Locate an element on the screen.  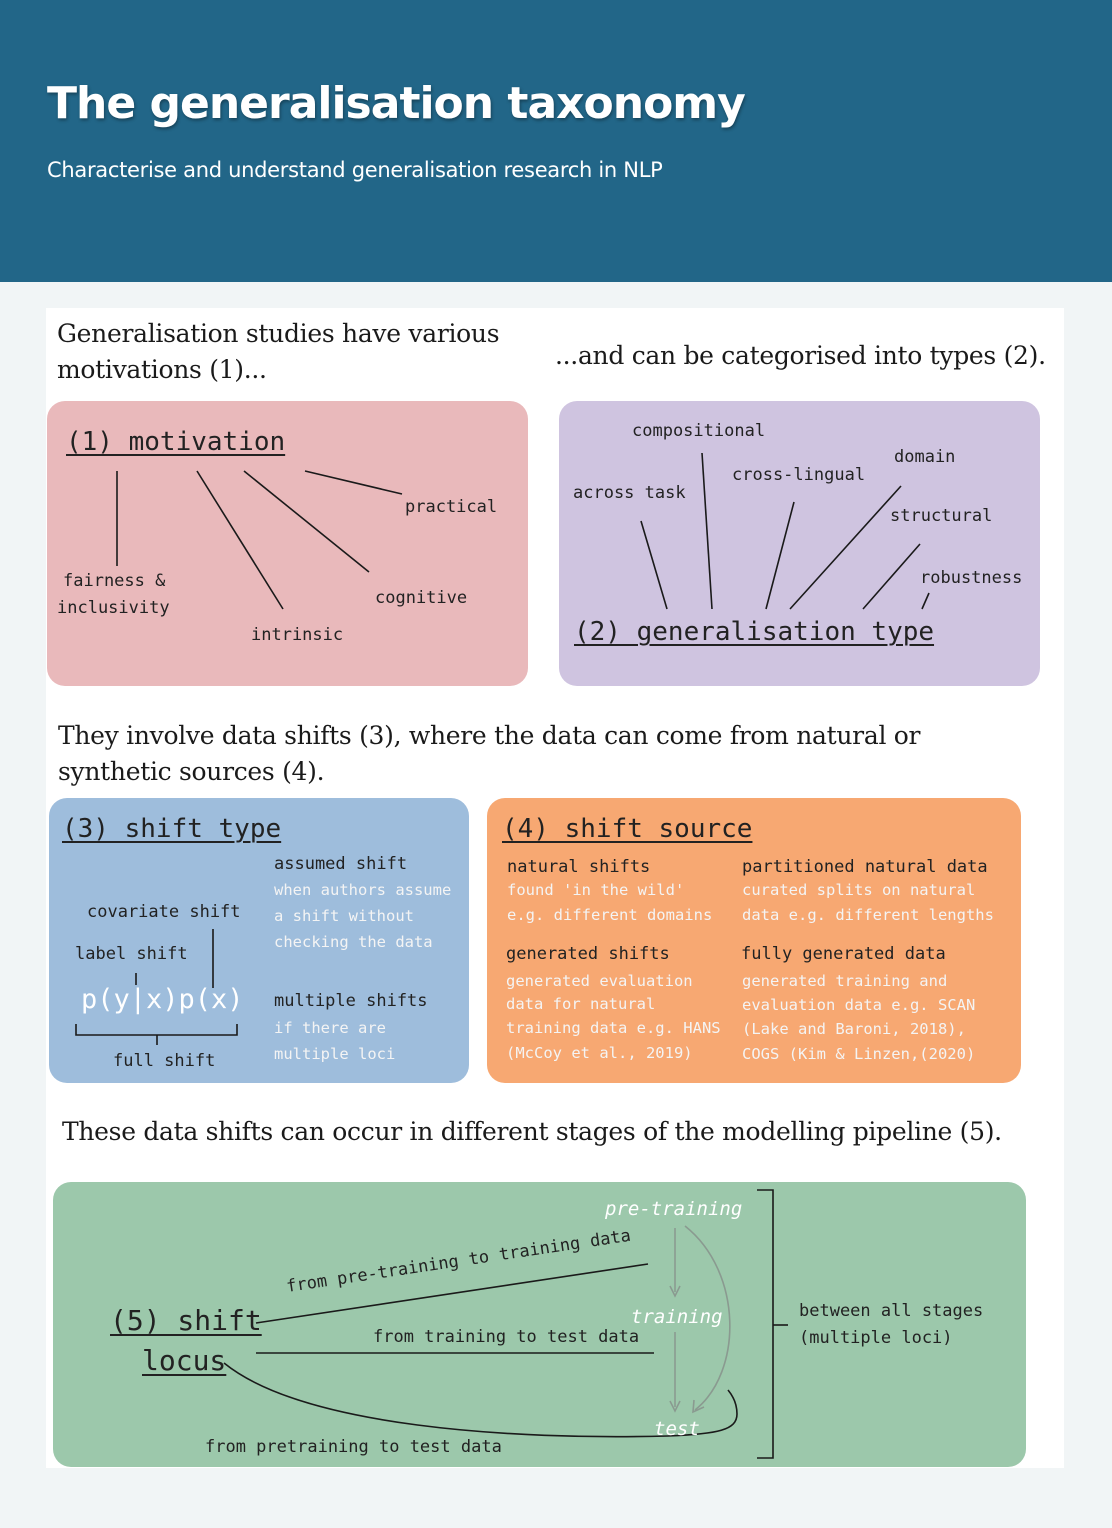
partitioned-desc-2: data e.g. different lengths is located at coordinates (868, 915).